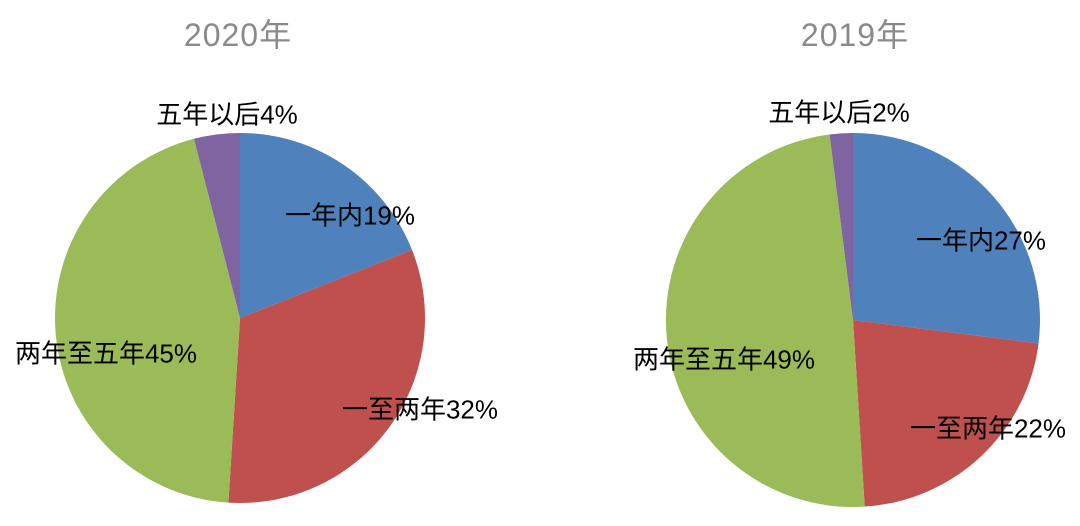 This screenshot has height=526, width=1080. I want to click on pie-2020年-slice-五年以后, so click(216, 225).